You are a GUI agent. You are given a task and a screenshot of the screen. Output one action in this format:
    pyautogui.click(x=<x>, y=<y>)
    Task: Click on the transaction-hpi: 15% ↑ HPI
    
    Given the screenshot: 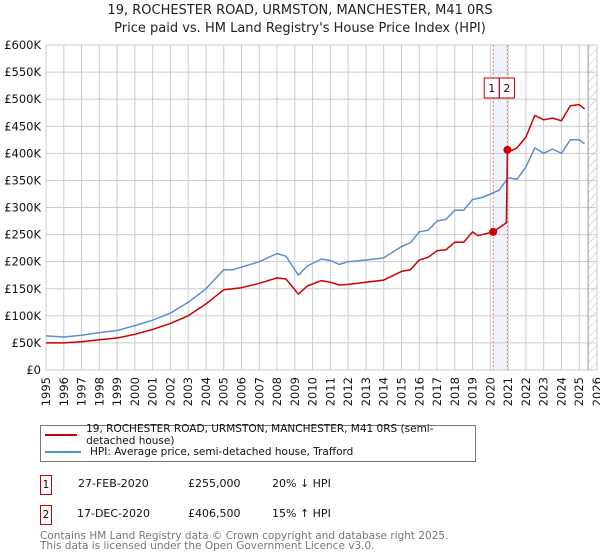 What is the action you would take?
    pyautogui.click(x=301, y=513)
    